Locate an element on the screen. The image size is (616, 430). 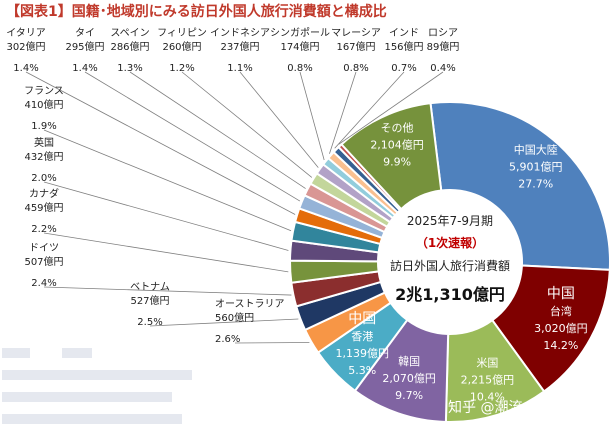
slice-label: その他 is located at coordinates (397, 128).